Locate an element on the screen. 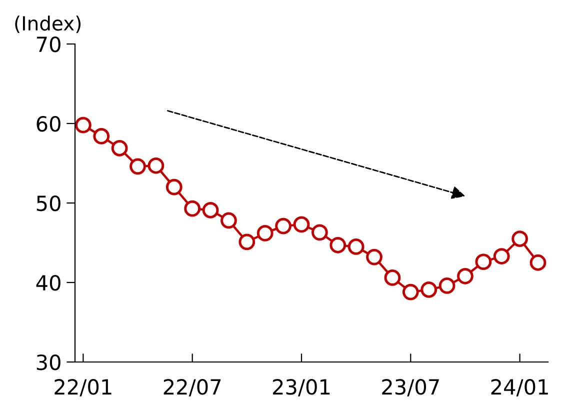 This screenshot has width=563, height=419. x-tick-label: 22/01 is located at coordinates (83, 387).